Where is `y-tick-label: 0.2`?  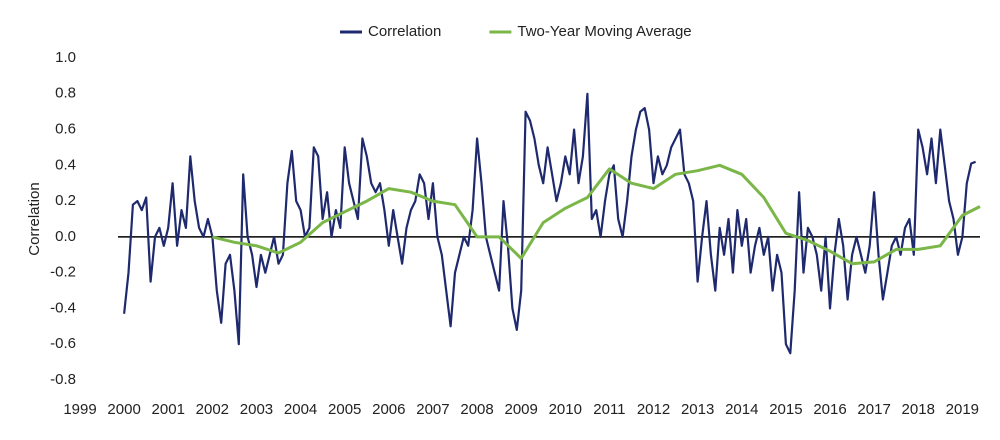 y-tick-label: 0.2 is located at coordinates (65, 200).